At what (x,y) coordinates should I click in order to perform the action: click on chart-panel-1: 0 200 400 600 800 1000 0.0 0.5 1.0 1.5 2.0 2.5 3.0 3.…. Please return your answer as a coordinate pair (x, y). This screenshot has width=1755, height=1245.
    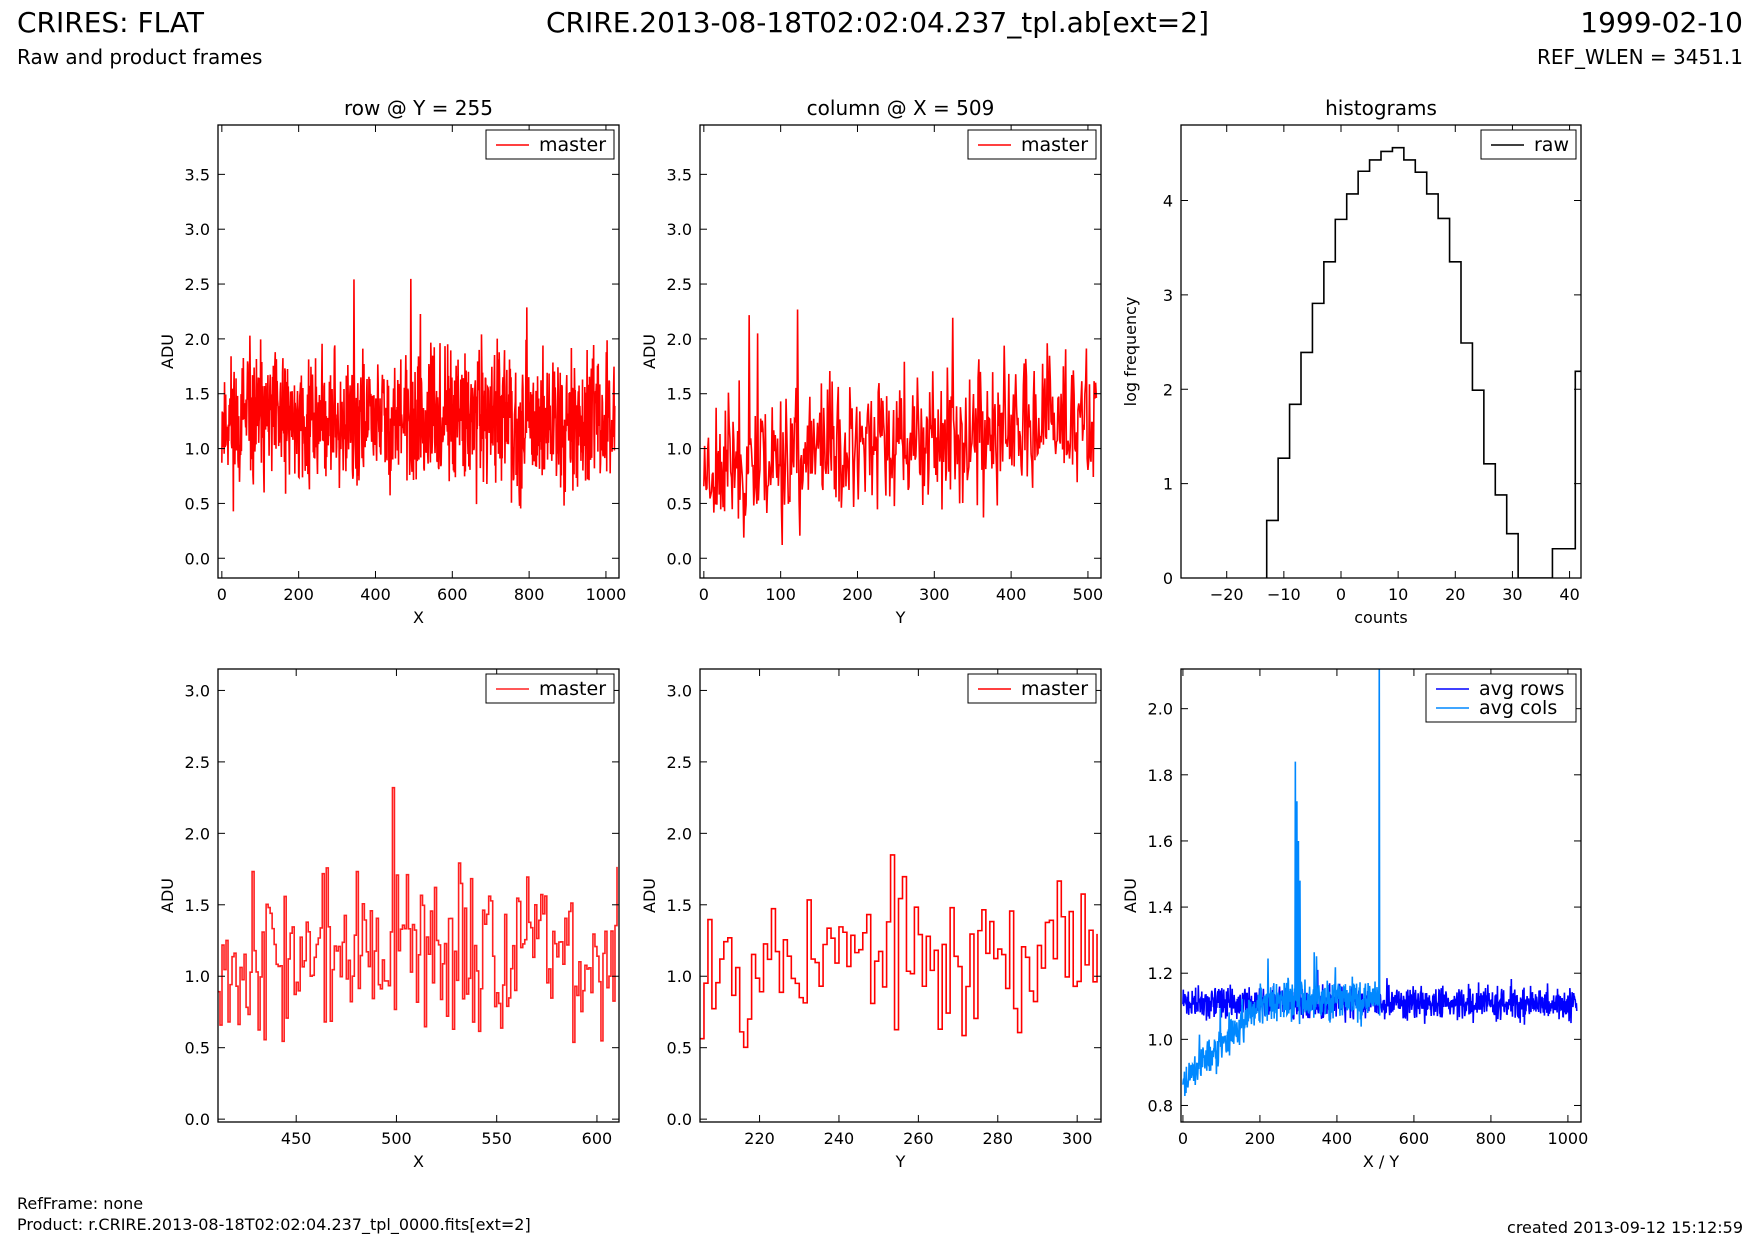
    Looking at the image, I should click on (392, 361).